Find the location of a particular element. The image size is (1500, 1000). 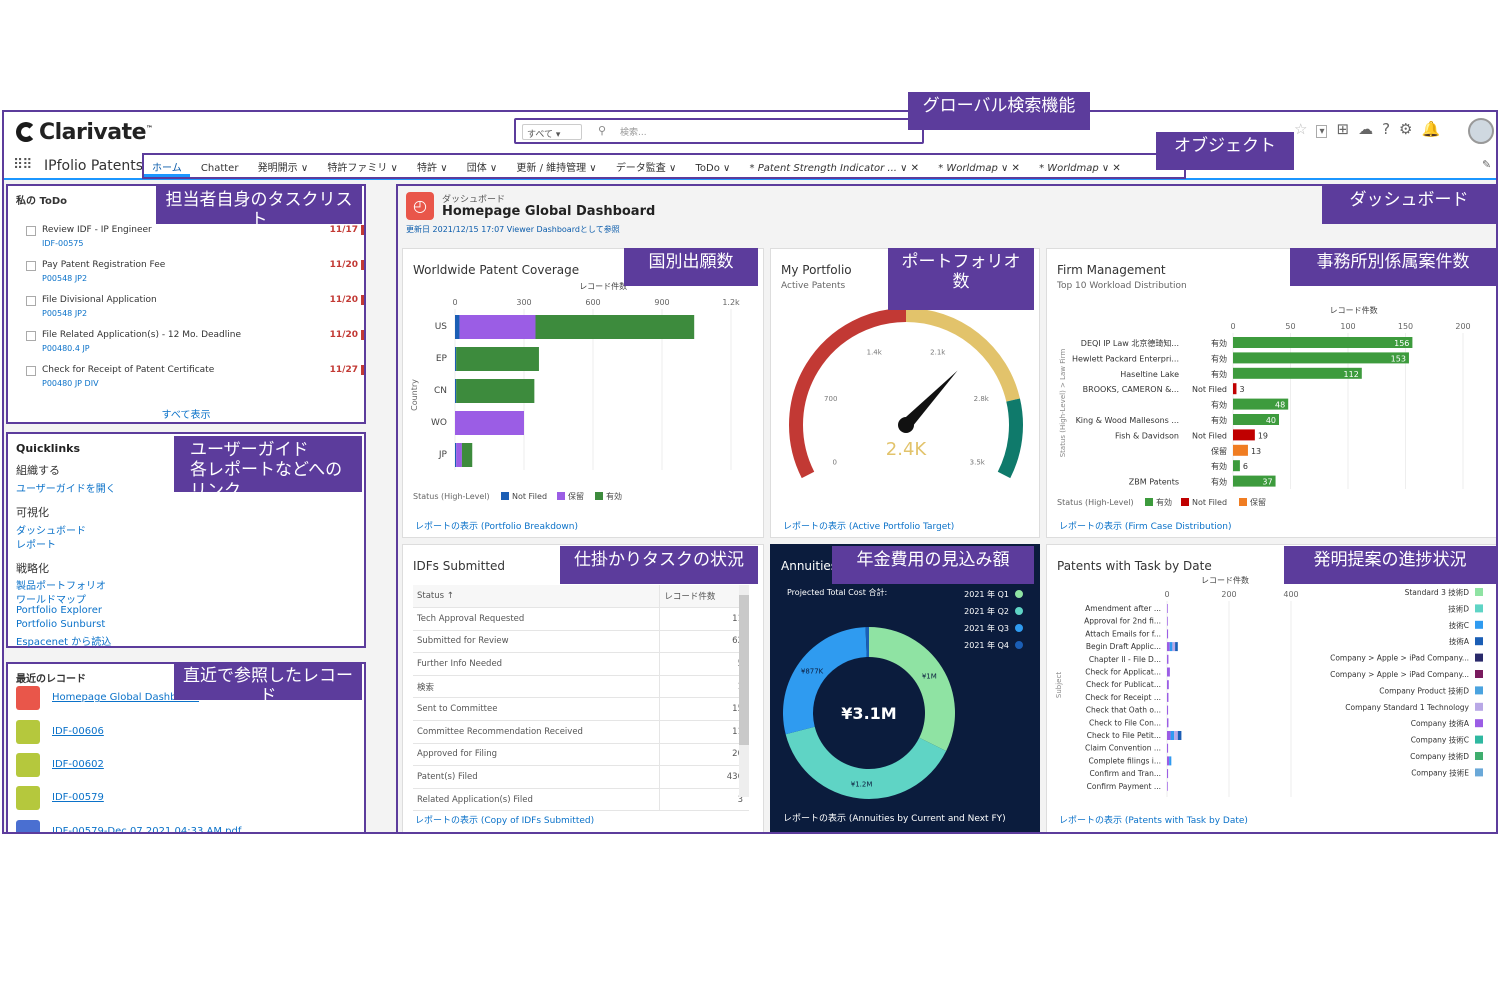

x-axis-label: レコード件数 is located at coordinates (603, 286).